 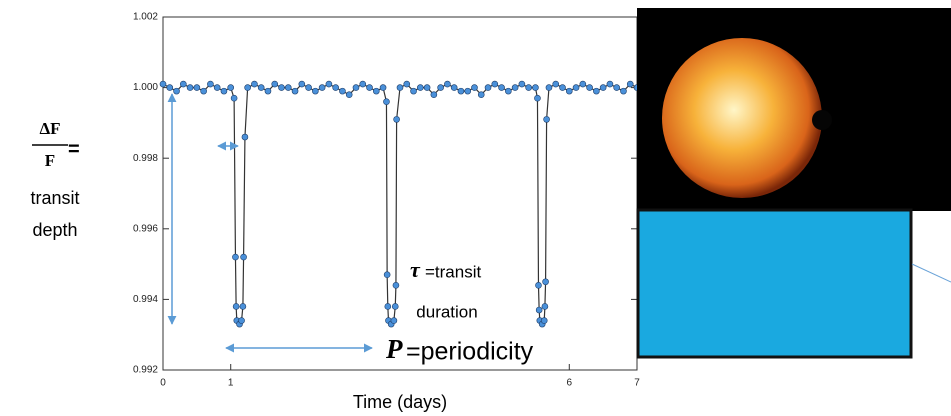 What do you see at coordinates (470, 352) in the screenshot?
I see `annotation: =periodicity` at bounding box center [470, 352].